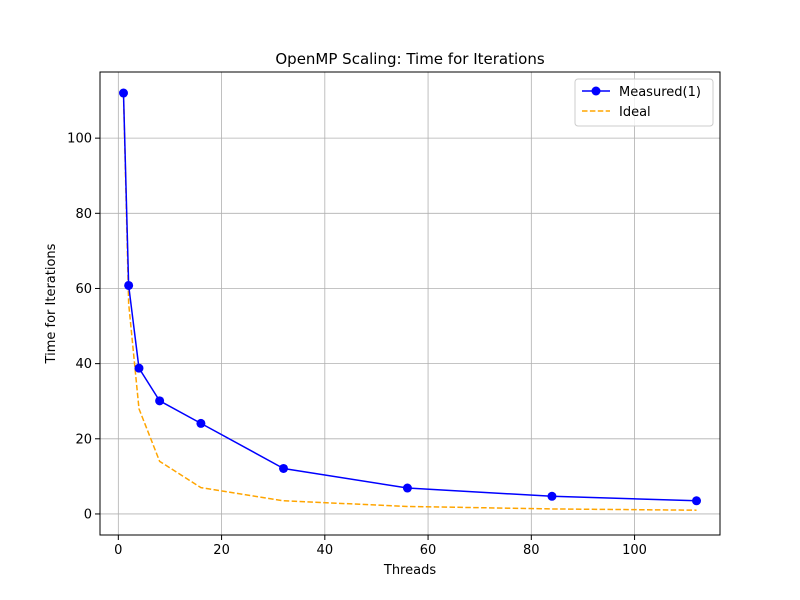  Describe the element at coordinates (644, 102) in the screenshot. I see `legend: Measured(1) Ideal` at that location.